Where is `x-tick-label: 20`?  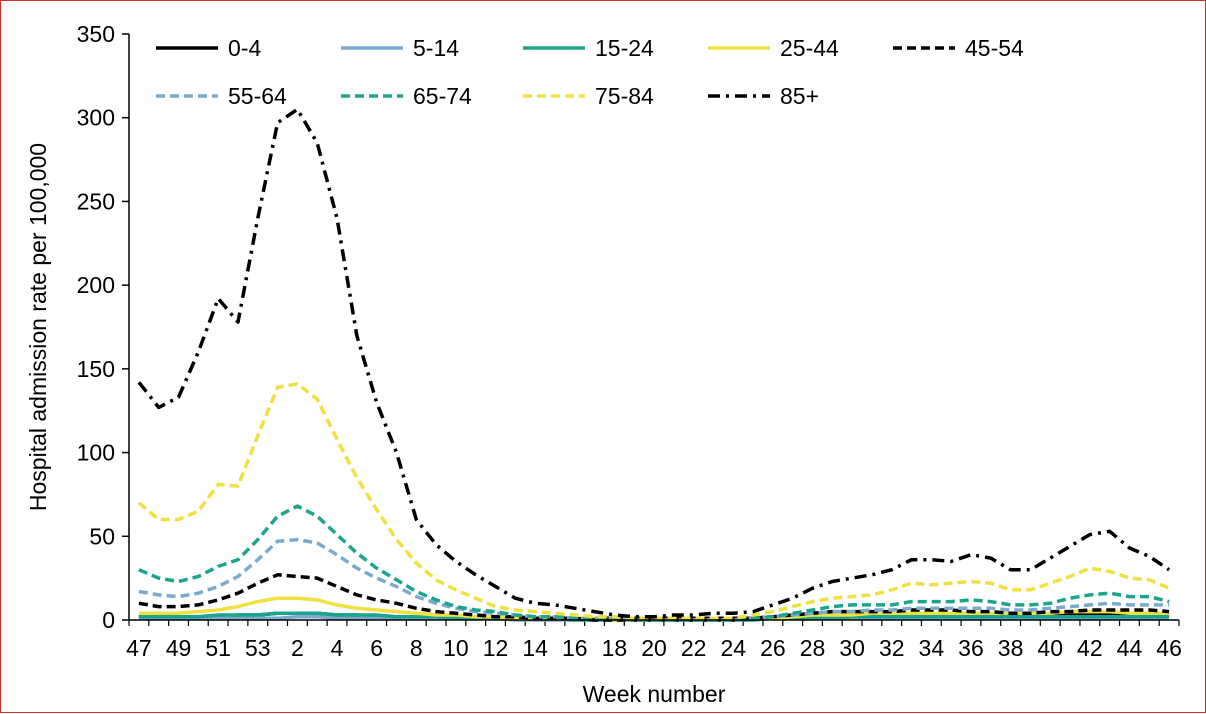 x-tick-label: 20 is located at coordinates (654, 648).